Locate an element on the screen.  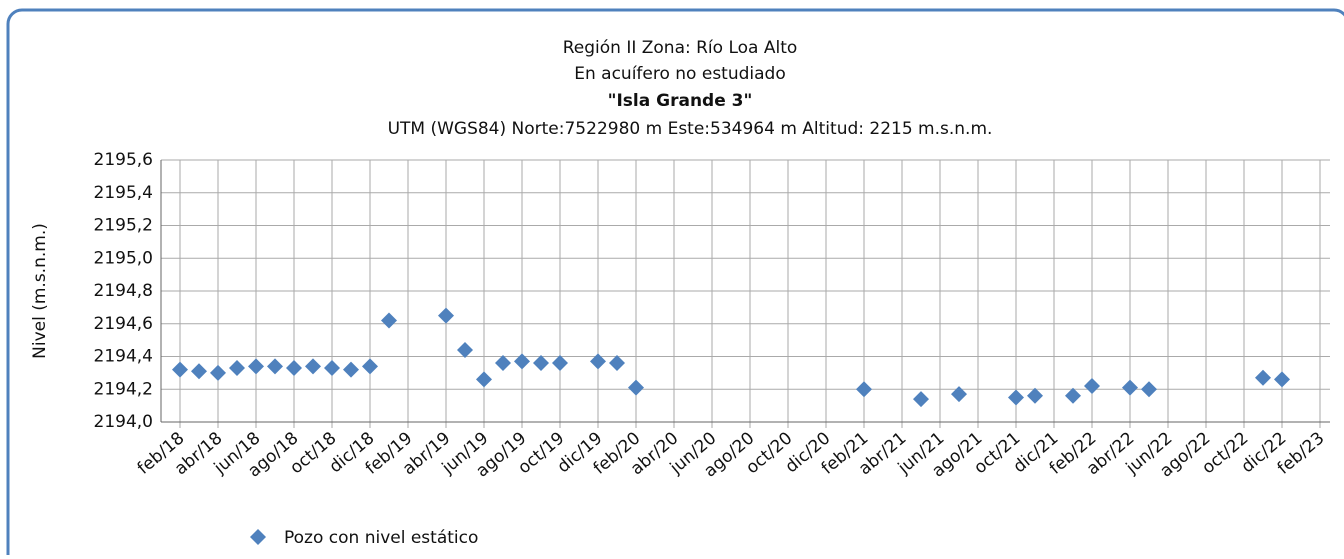
y-tick-label: 2195,6 is located at coordinates (123, 160).